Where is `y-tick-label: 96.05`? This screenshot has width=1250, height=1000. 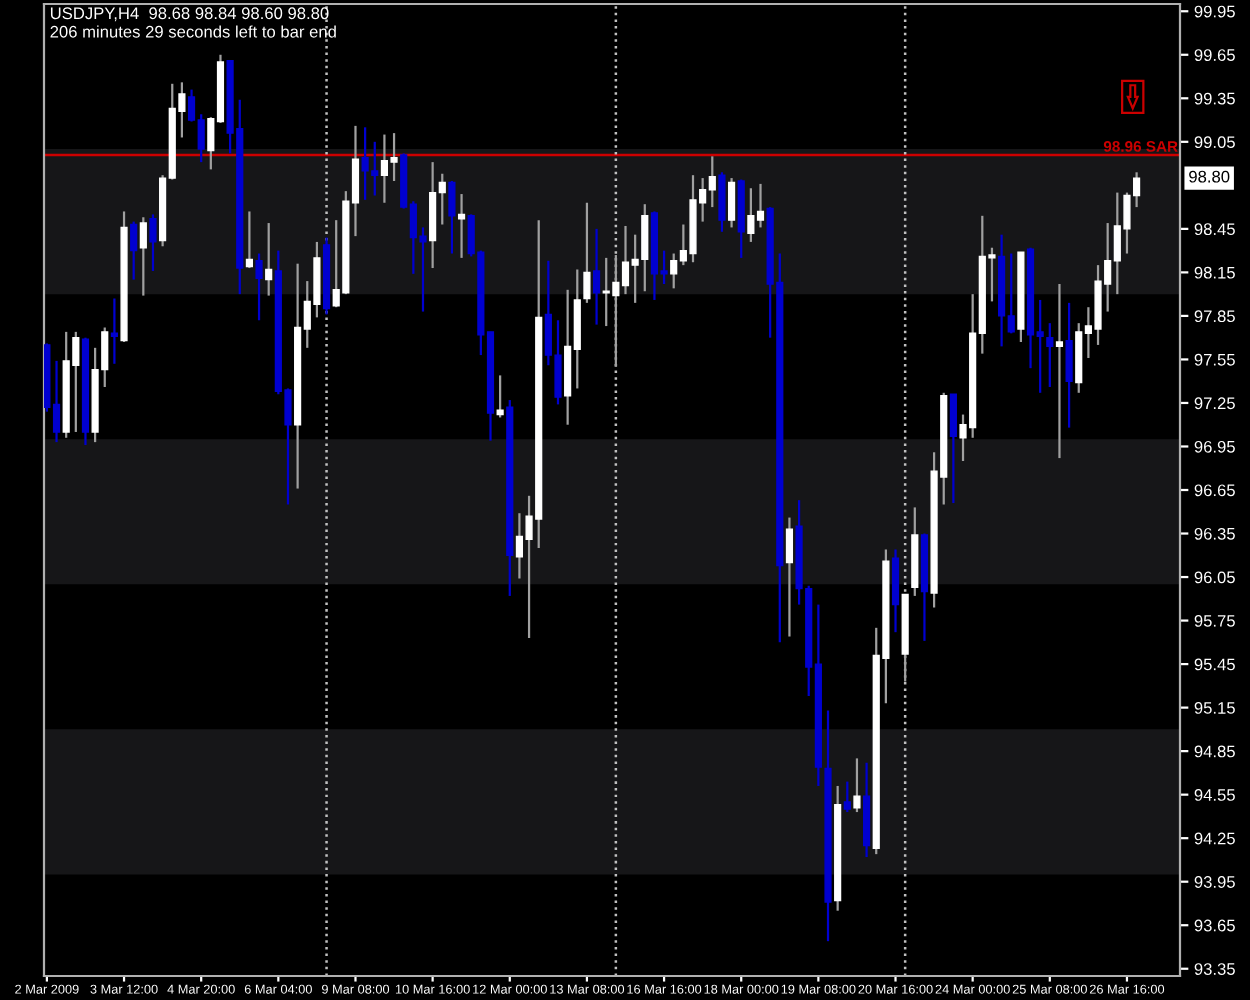
y-tick-label: 96.05 is located at coordinates (1214, 577).